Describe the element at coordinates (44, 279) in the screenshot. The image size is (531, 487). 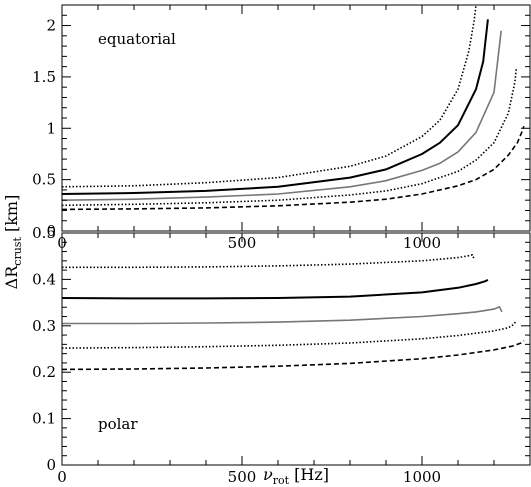
I see `y-tick-label: 0.4` at that location.